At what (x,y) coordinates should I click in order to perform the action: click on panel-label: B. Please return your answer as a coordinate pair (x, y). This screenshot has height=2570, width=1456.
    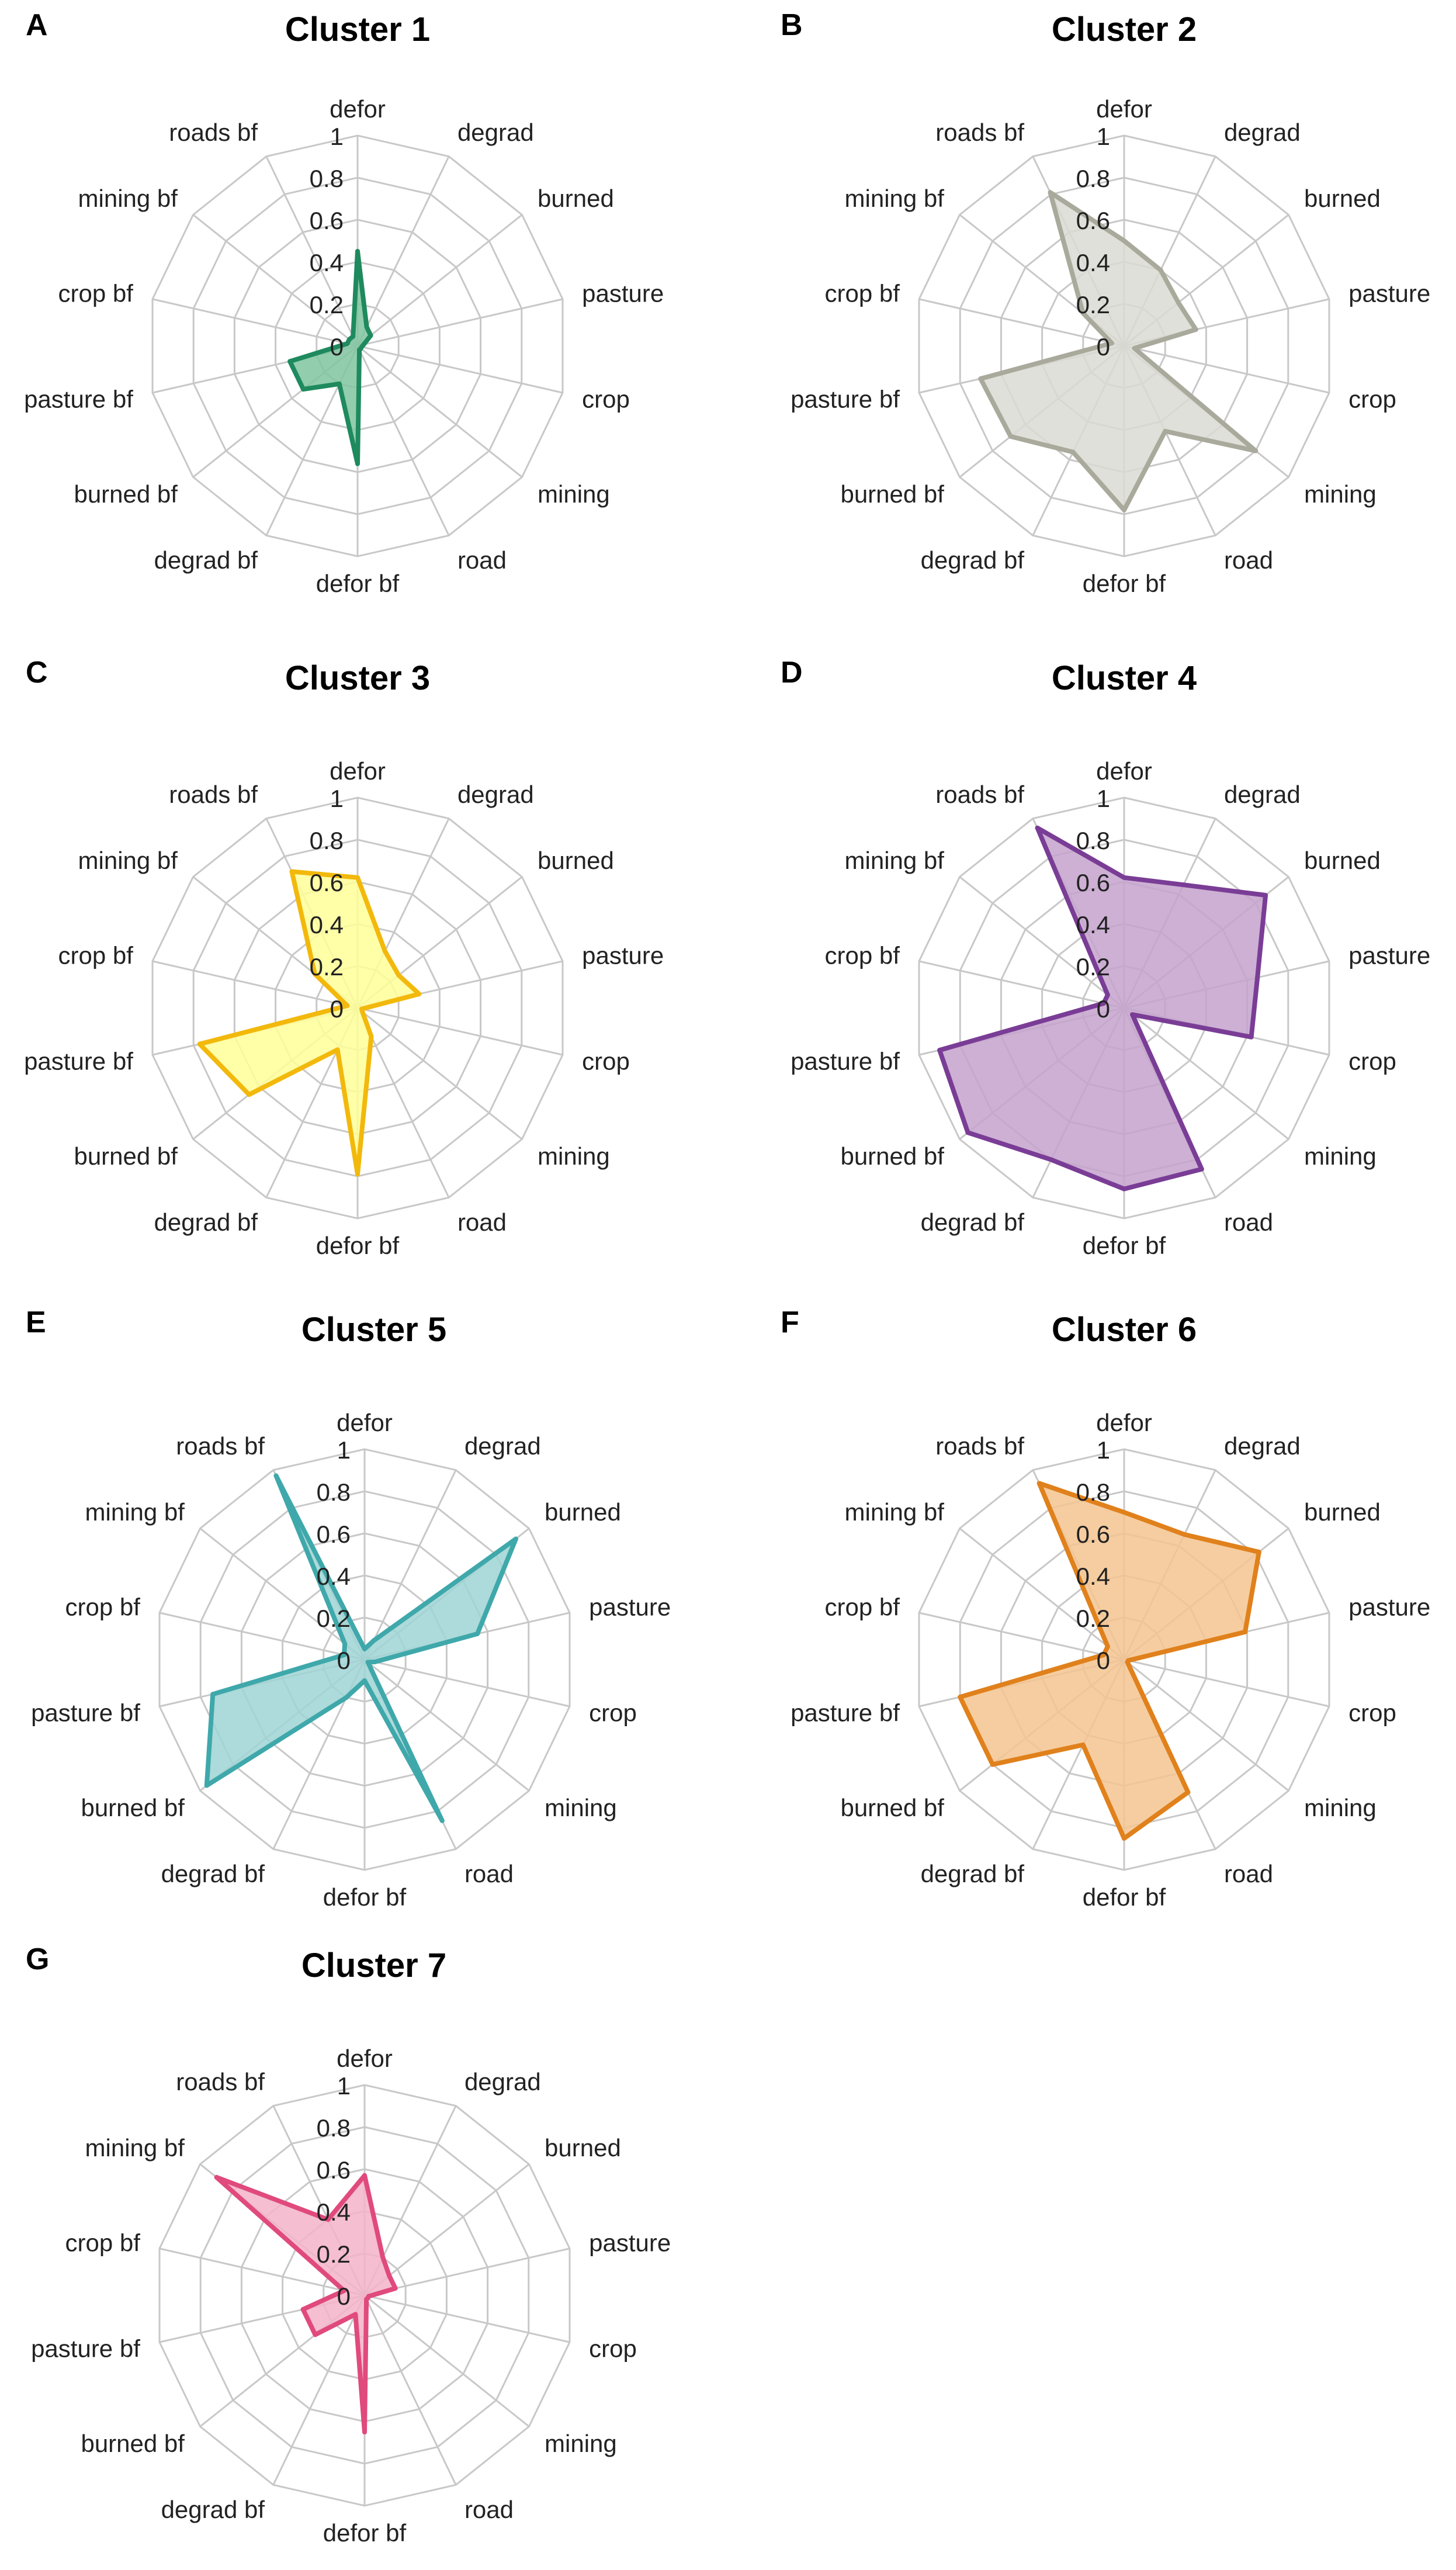
    Looking at the image, I should click on (792, 25).